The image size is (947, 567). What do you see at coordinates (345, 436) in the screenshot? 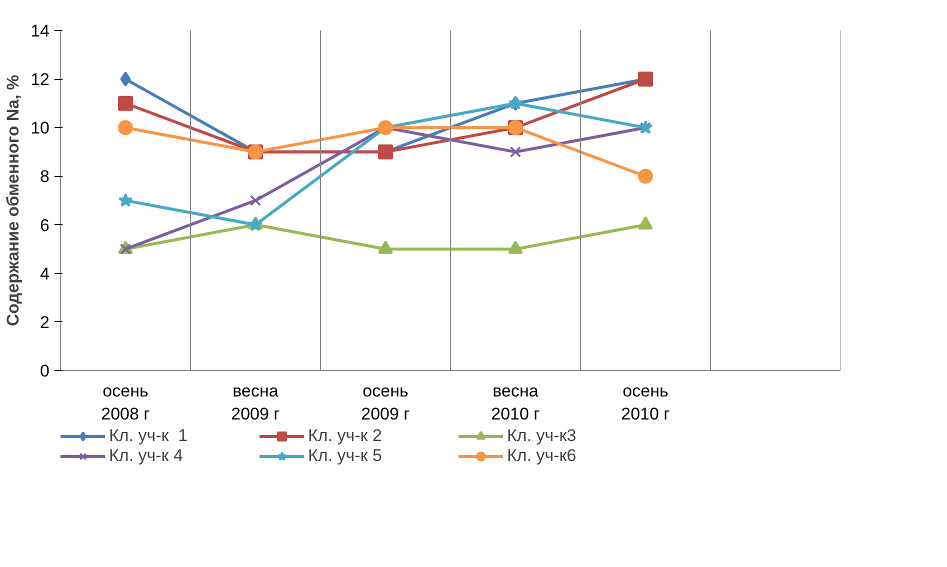
I see `legend-label: Кл. уч-к 2` at bounding box center [345, 436].